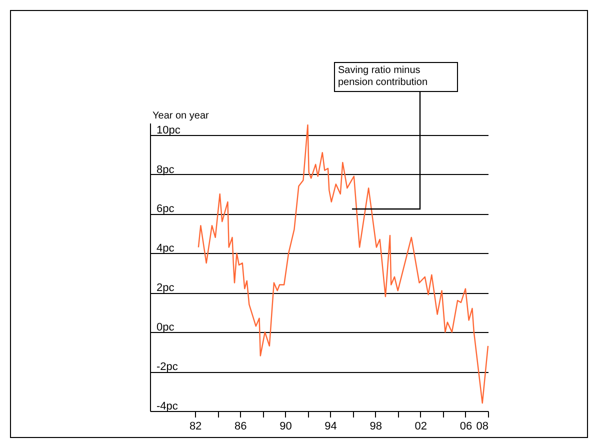 This screenshot has height=445, width=594. What do you see at coordinates (195, 426) in the screenshot?
I see `x-tick-label: 82` at bounding box center [195, 426].